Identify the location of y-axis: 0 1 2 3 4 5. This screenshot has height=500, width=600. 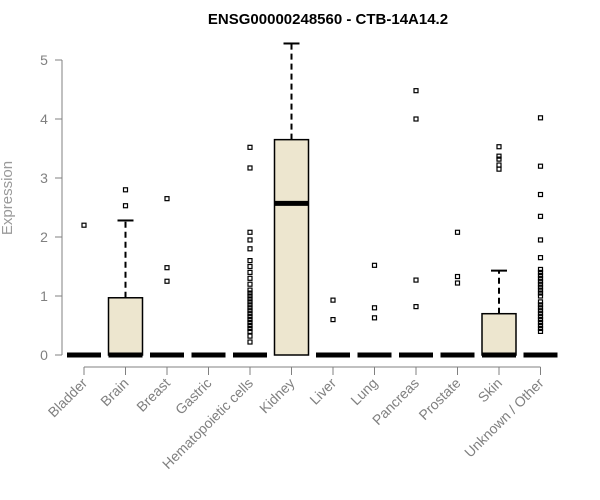
(51, 207).